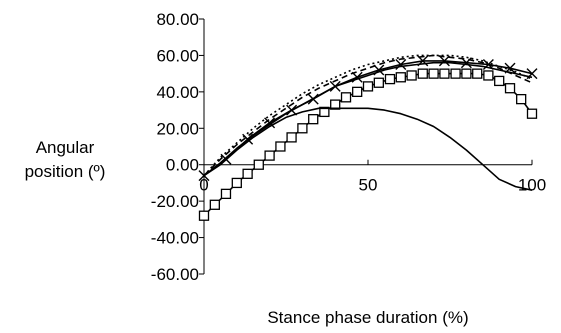 The width and height of the screenshot is (561, 333). I want to click on y-tick-label: 40.00, so click(177, 92).